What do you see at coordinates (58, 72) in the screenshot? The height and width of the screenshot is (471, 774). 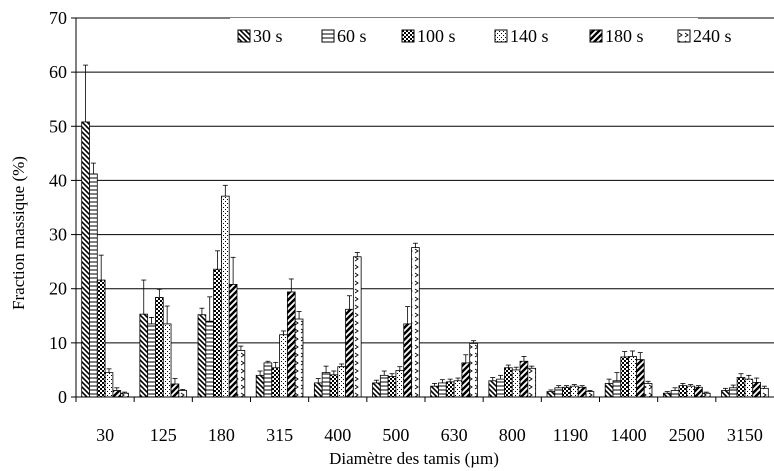 I see `y-tick-label: 60` at bounding box center [58, 72].